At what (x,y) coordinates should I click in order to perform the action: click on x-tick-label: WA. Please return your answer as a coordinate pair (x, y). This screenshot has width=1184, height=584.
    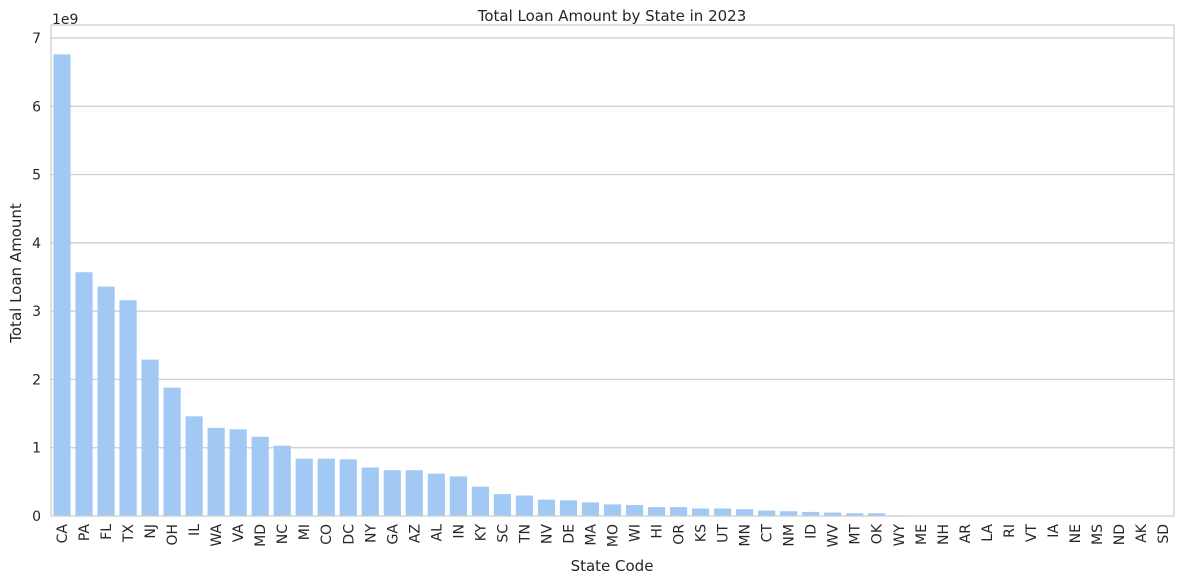
    Looking at the image, I should click on (217, 535).